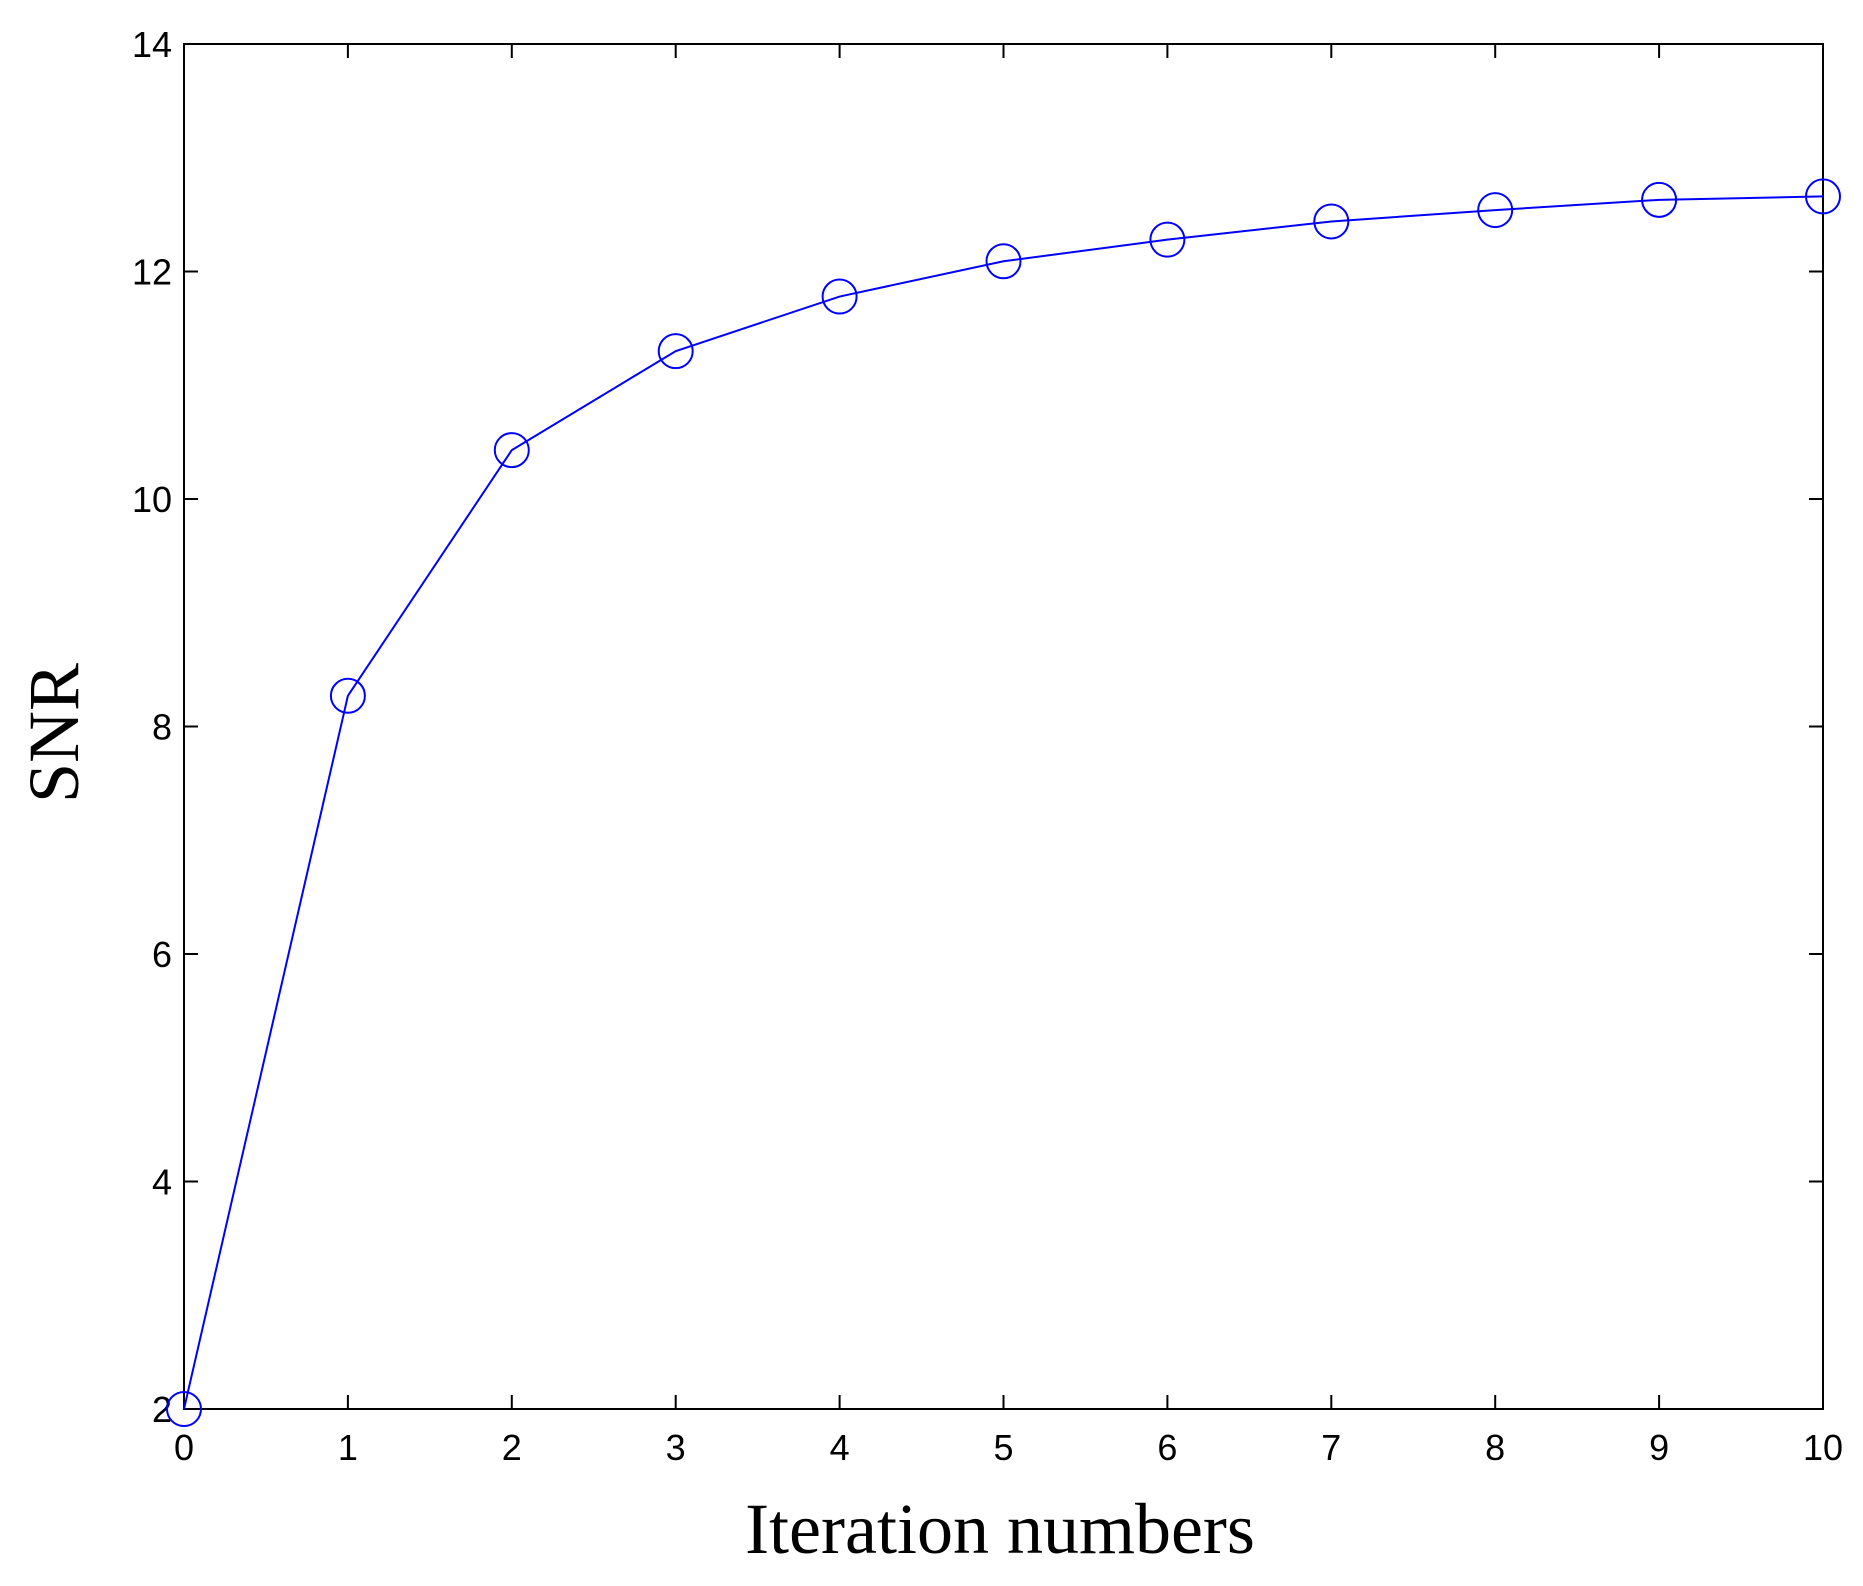  I want to click on y-tick-label: 2, so click(162, 1409).